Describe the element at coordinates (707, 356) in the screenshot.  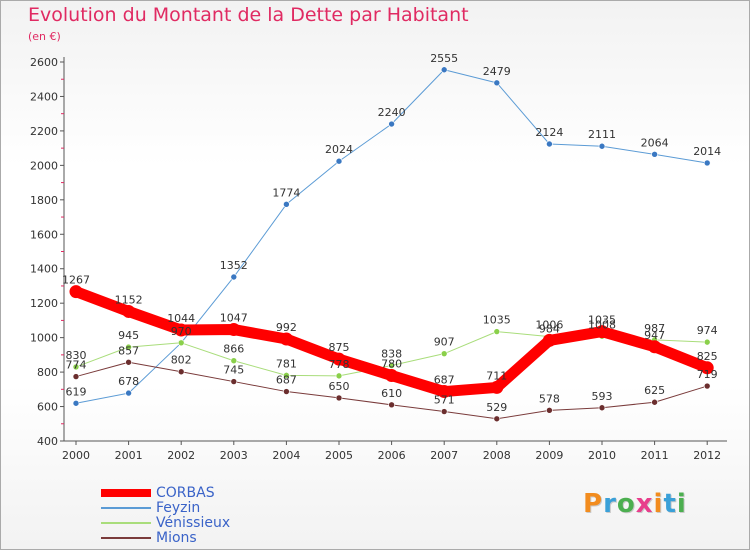
I see `data-label: 825` at that location.